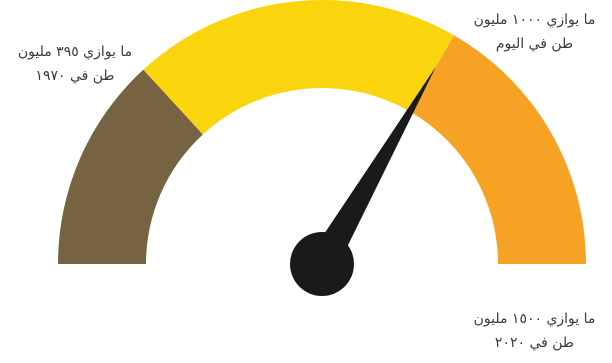 This screenshot has height=363, width=612. Describe the element at coordinates (534, 32) in the screenshot. I see `label-today: ما يوازي ١٠٠٠ مليون طن في اليوم` at that location.